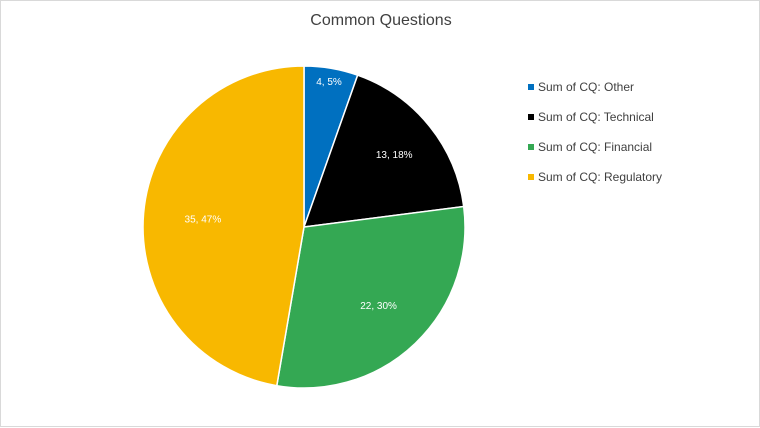 This screenshot has height=428, width=760. What do you see at coordinates (595, 147) in the screenshot?
I see `legend-label-3: Sum of CQ: Financial` at bounding box center [595, 147].